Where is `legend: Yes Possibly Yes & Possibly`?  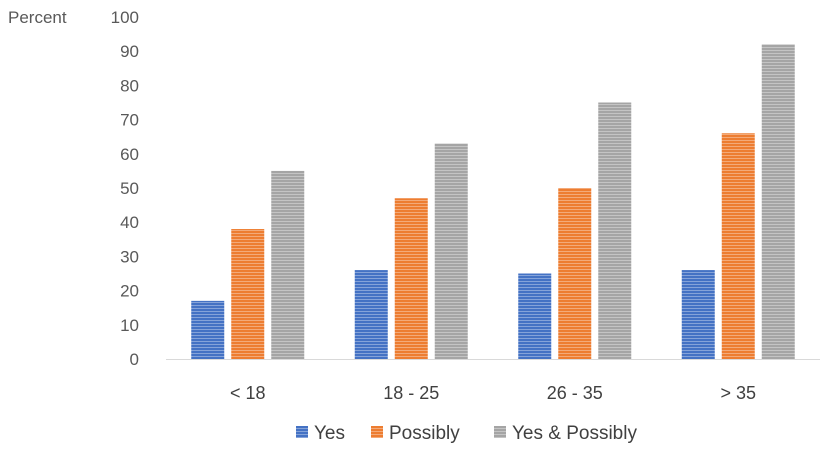 legend: Yes Possibly Yes & Possibly is located at coordinates (466, 433).